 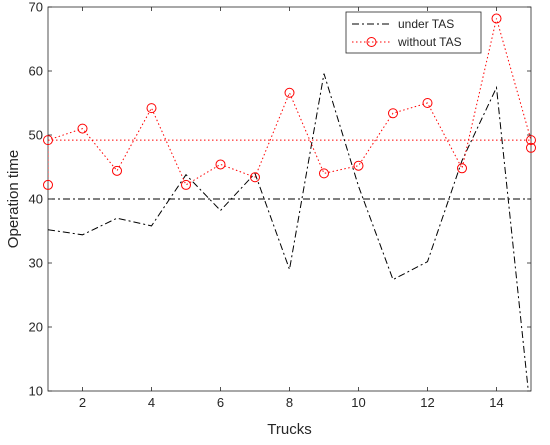 I want to click on x-tick-label-12: 12, so click(x=427, y=402).